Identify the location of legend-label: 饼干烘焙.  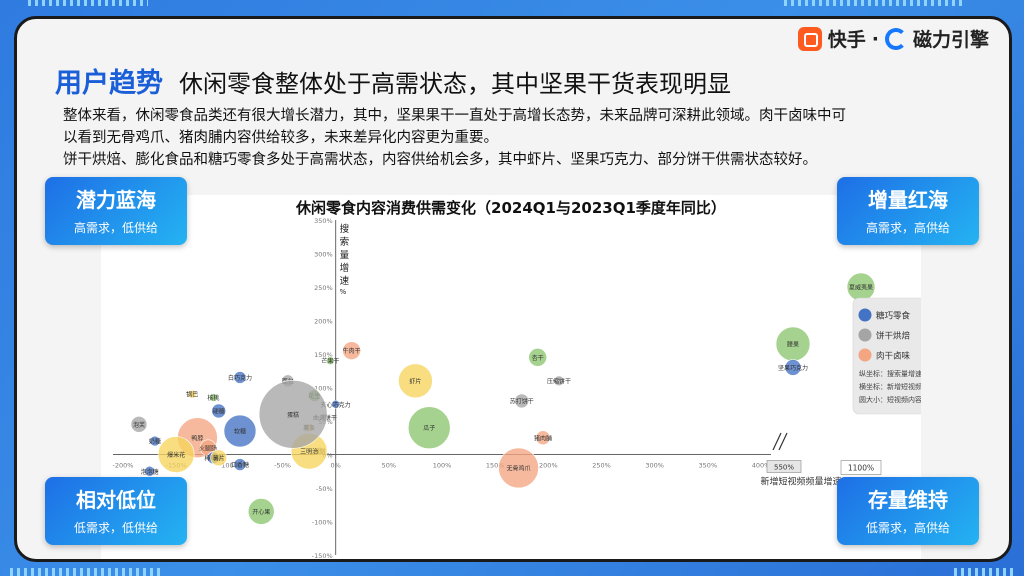
(893, 336).